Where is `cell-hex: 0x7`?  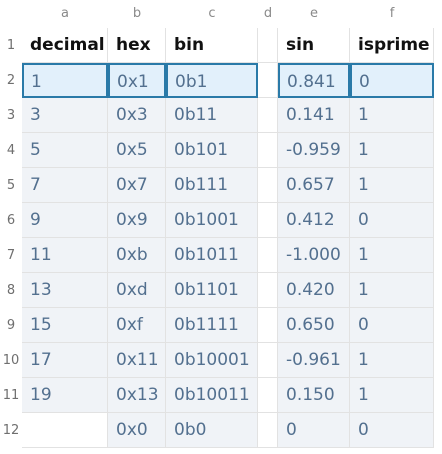
cell-hex: 0x7 is located at coordinates (137, 185).